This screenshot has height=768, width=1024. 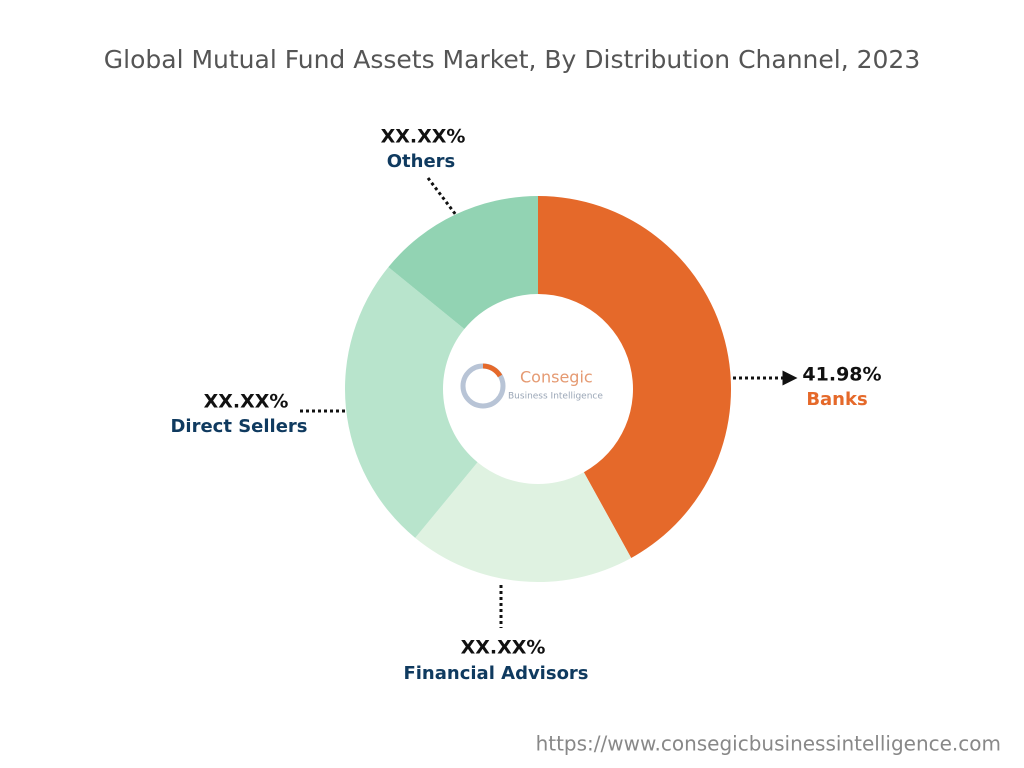 I want to click on category-label: Banks, so click(x=836, y=399).